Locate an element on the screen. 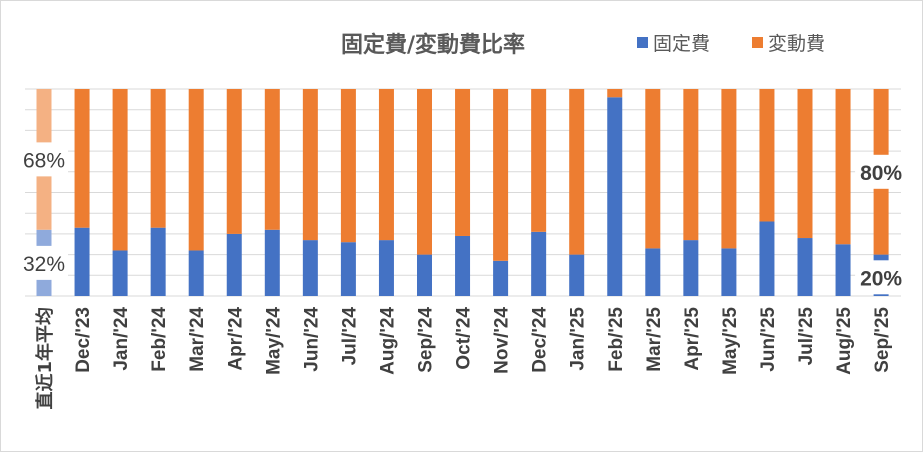 Image resolution: width=923 pixels, height=452 pixels. x-tick-label: Jan/'24 is located at coordinates (121, 339).